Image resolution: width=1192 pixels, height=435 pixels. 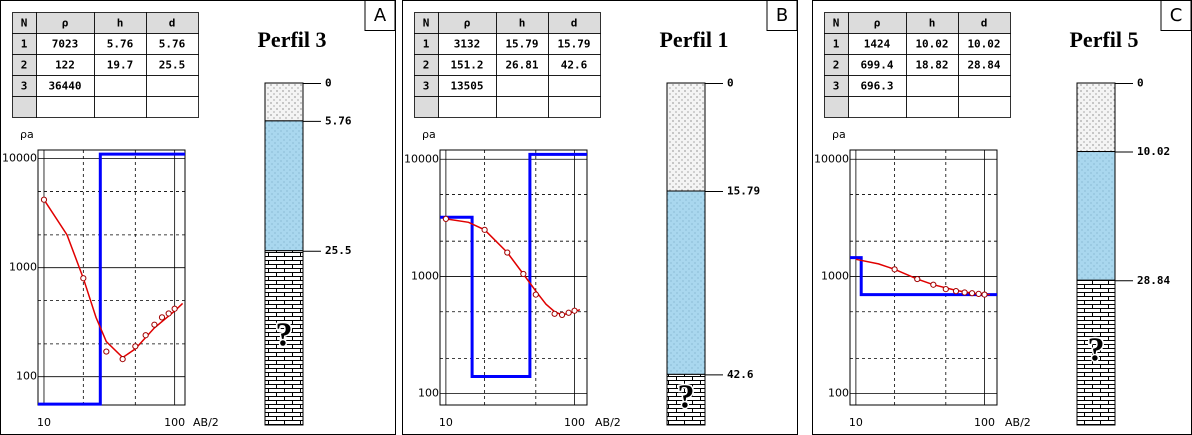 I want to click on table-value: 26.81, so click(x=521, y=65).